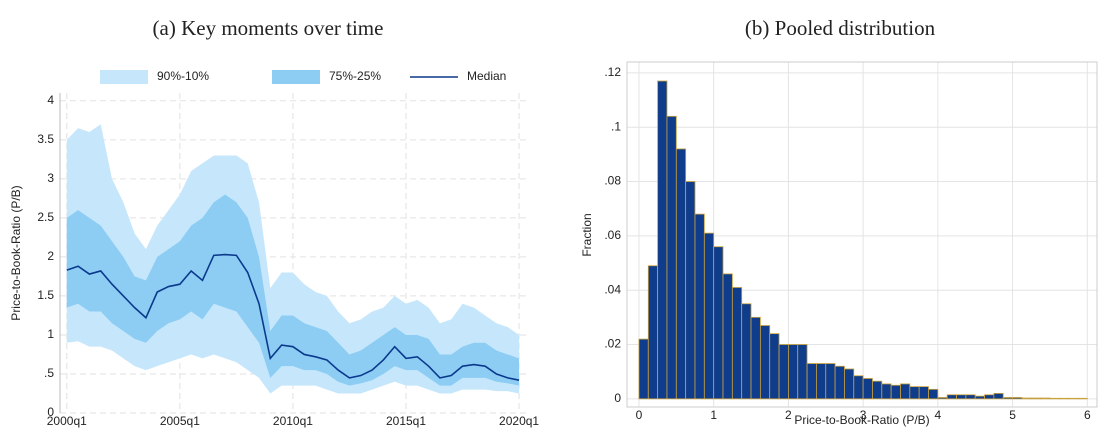  What do you see at coordinates (1012, 415) in the screenshot?
I see `x-tick-label: 5` at bounding box center [1012, 415].